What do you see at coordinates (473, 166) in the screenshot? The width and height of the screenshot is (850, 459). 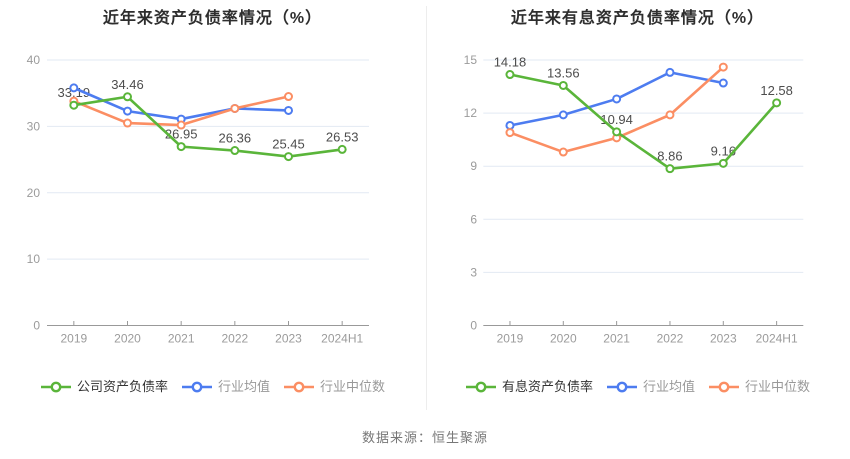 I see `svg-text: 9` at bounding box center [473, 166].